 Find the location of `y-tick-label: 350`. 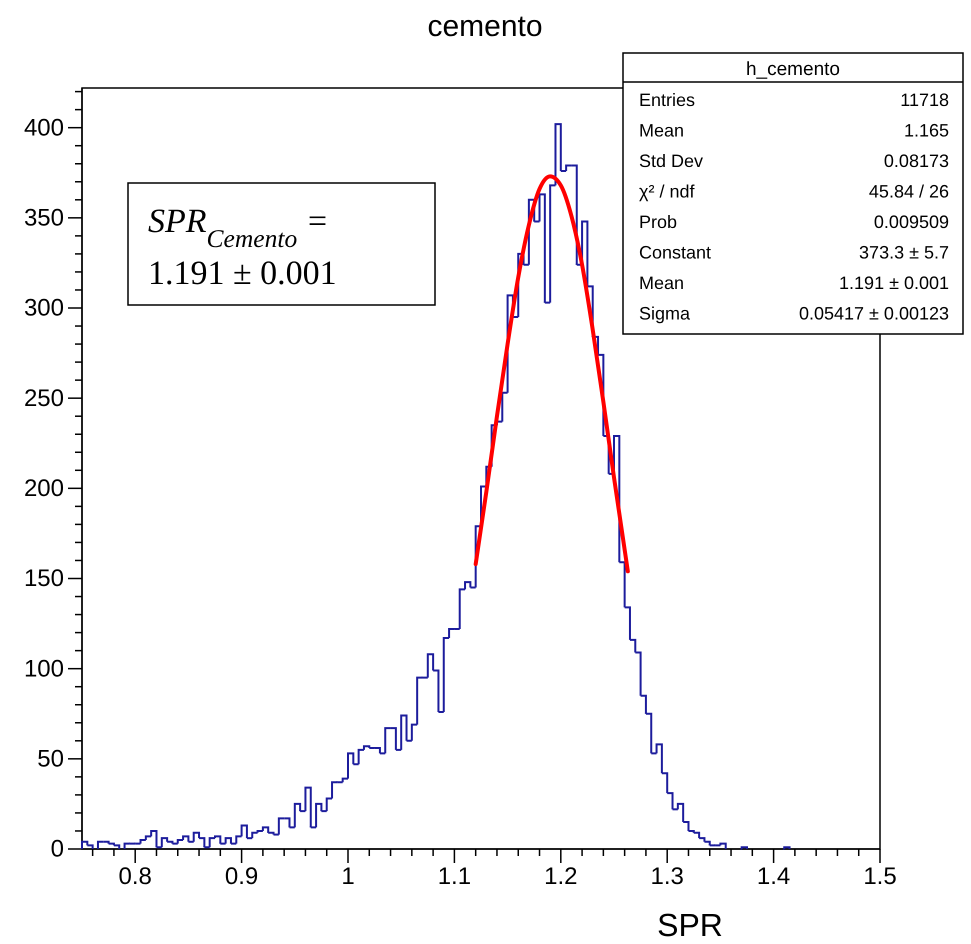

y-tick-label: 350 is located at coordinates (44, 218).